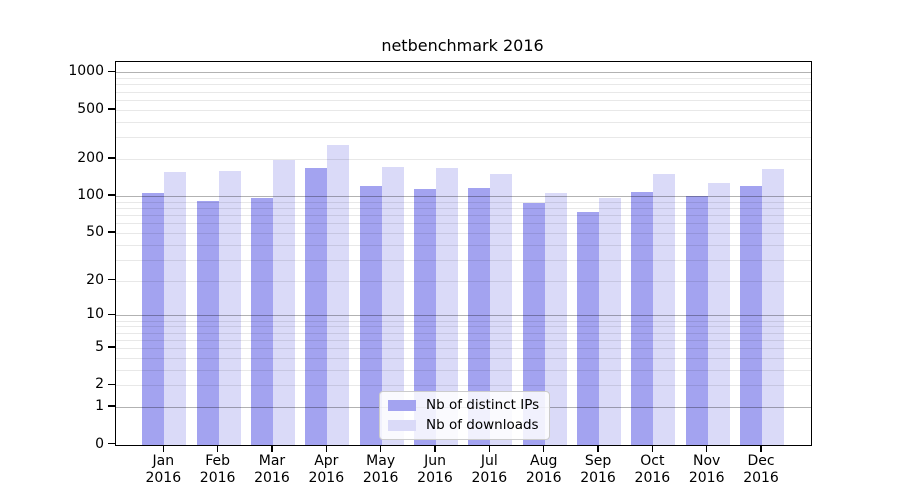 The width and height of the screenshot is (900, 500). I want to click on y-tick-label-2: 2, so click(99, 384).